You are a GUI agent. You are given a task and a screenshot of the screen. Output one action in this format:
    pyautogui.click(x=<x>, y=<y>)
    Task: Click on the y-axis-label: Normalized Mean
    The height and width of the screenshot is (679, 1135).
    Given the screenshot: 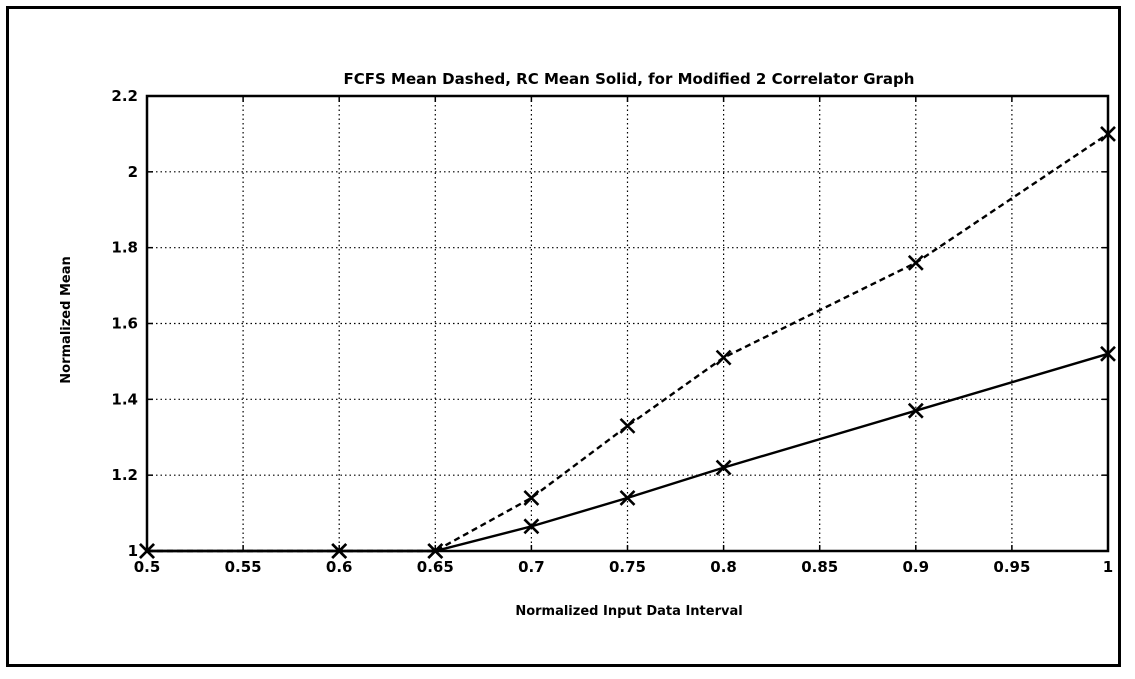 What is the action you would take?
    pyautogui.click(x=66, y=319)
    